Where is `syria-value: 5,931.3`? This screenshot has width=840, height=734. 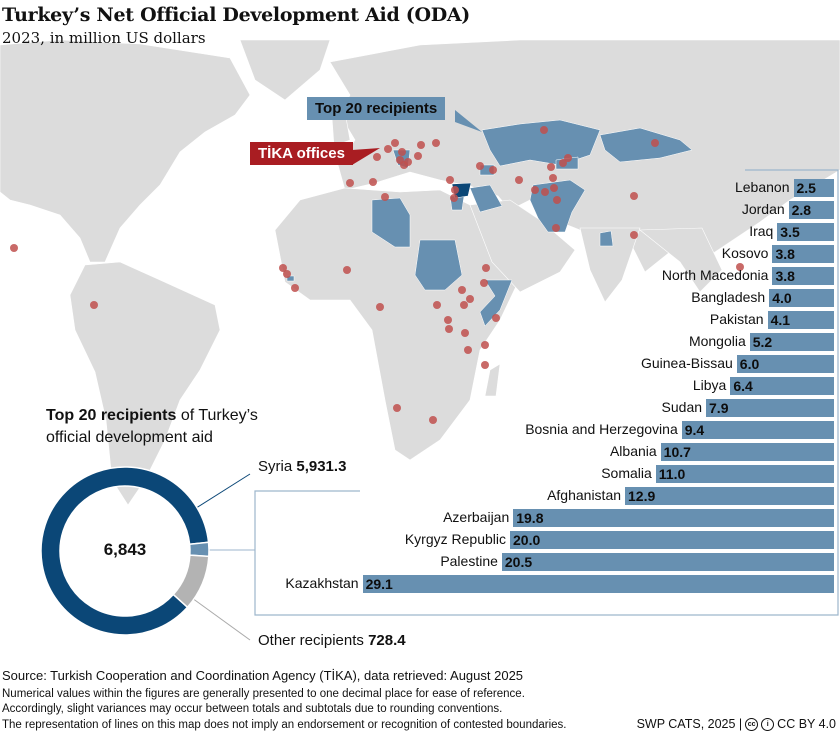
syria-value: 5,931.3 is located at coordinates (321, 466).